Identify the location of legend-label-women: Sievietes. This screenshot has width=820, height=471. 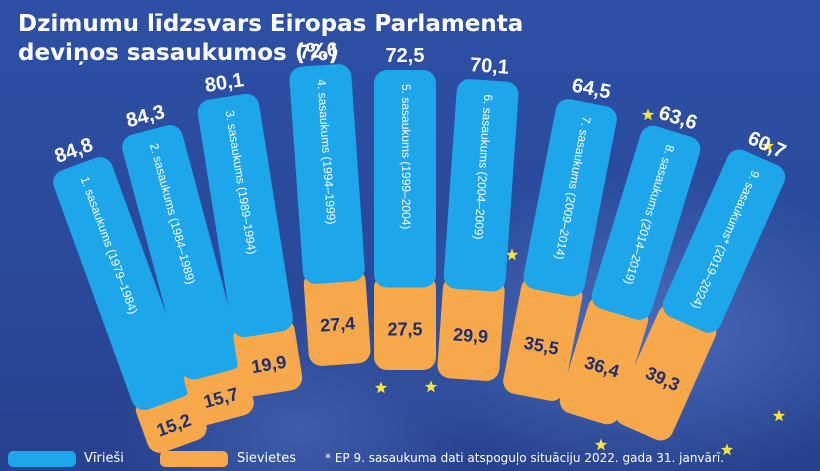
(267, 458).